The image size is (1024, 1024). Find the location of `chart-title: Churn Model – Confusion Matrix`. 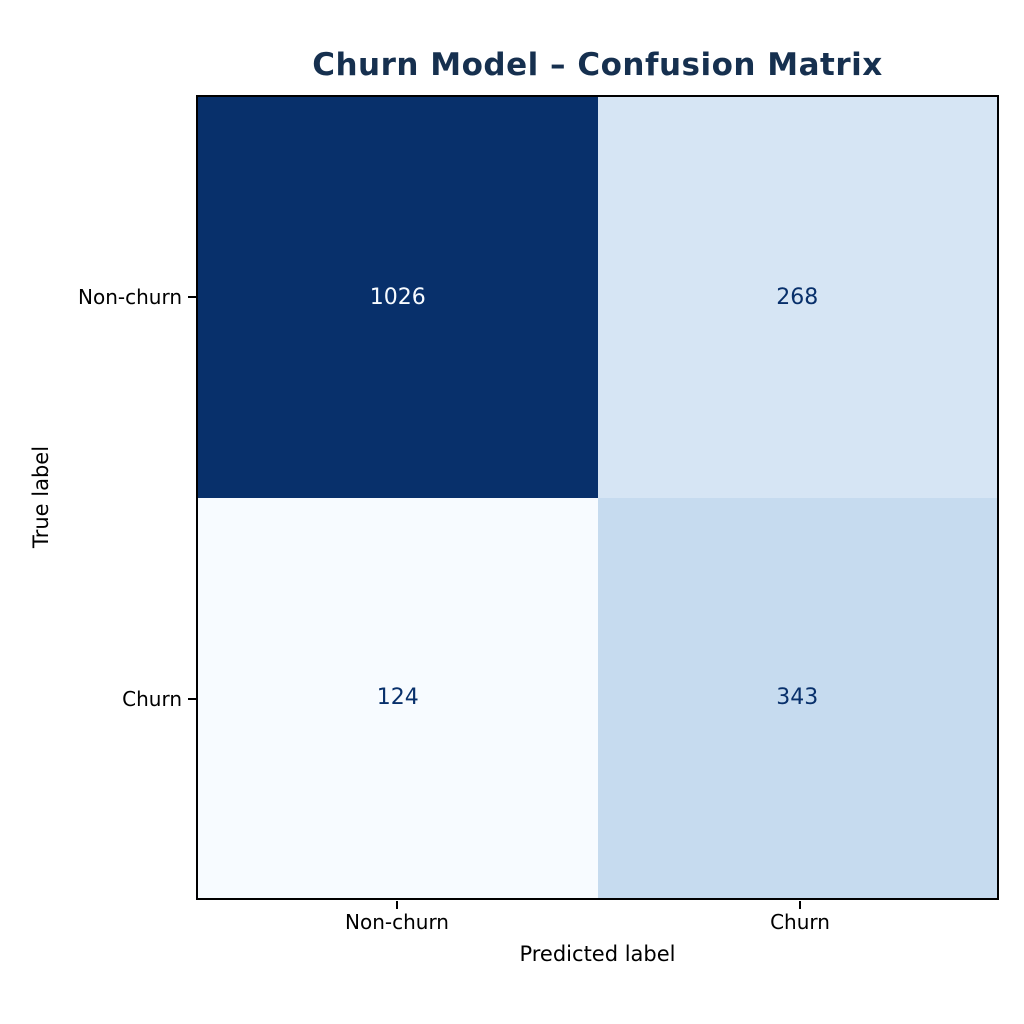

chart-title: Churn Model – Confusion Matrix is located at coordinates (597, 65).